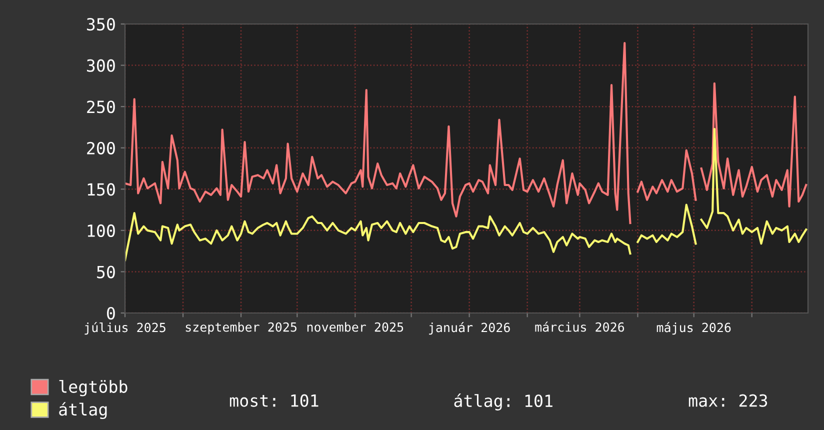 This screenshot has width=824, height=430. What do you see at coordinates (579, 327) in the screenshot?
I see `x-tick-label: március 2026` at bounding box center [579, 327].